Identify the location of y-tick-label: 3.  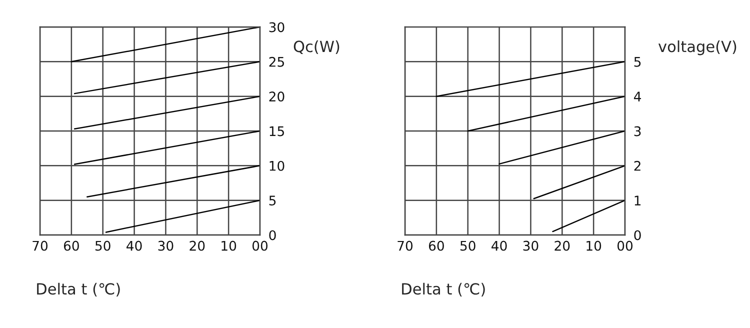
(637, 131).